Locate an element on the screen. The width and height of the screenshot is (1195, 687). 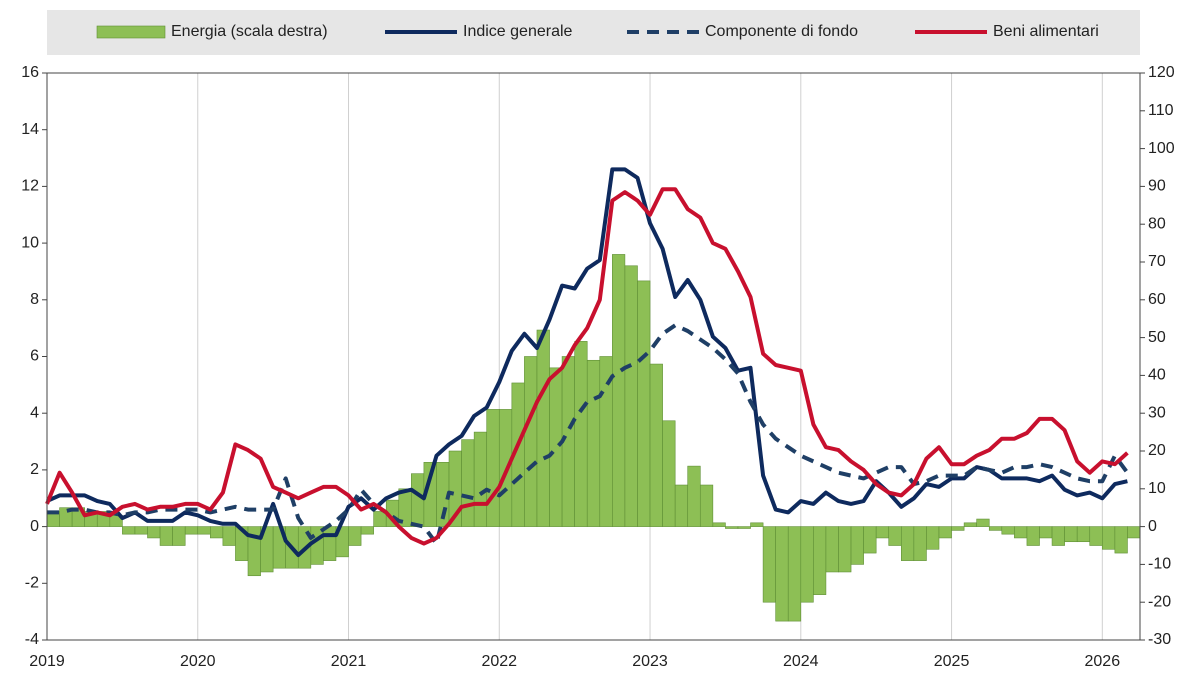
legend-label: Beni alimentari is located at coordinates (1046, 31).